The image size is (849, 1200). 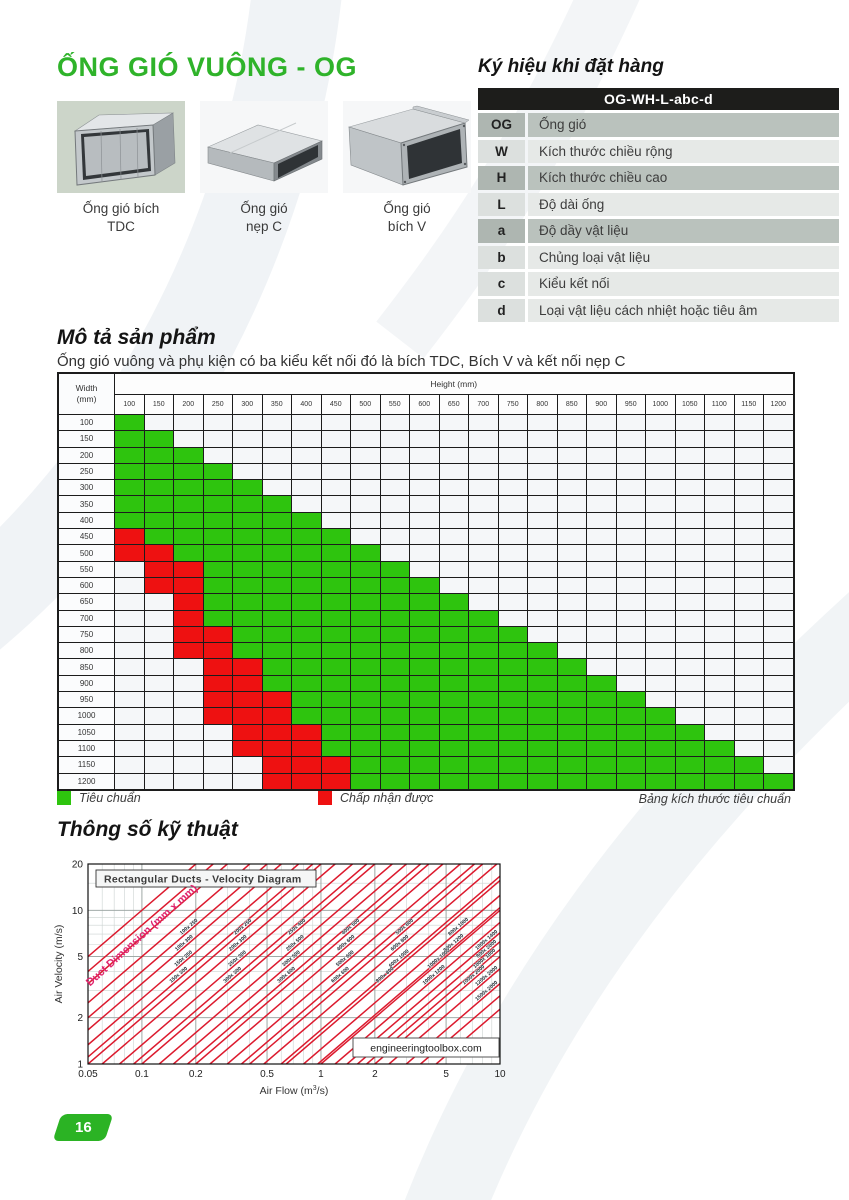 I want to click on x-tick-label: 0.2, so click(x=196, y=1074).